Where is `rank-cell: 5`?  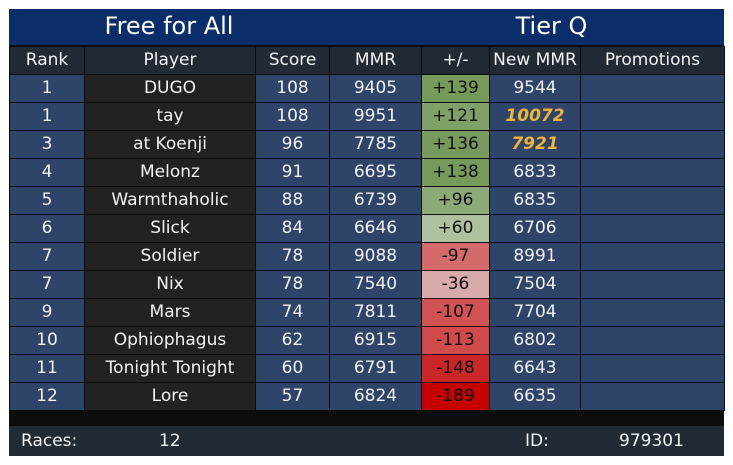
rank-cell: 5 is located at coordinates (47, 200).